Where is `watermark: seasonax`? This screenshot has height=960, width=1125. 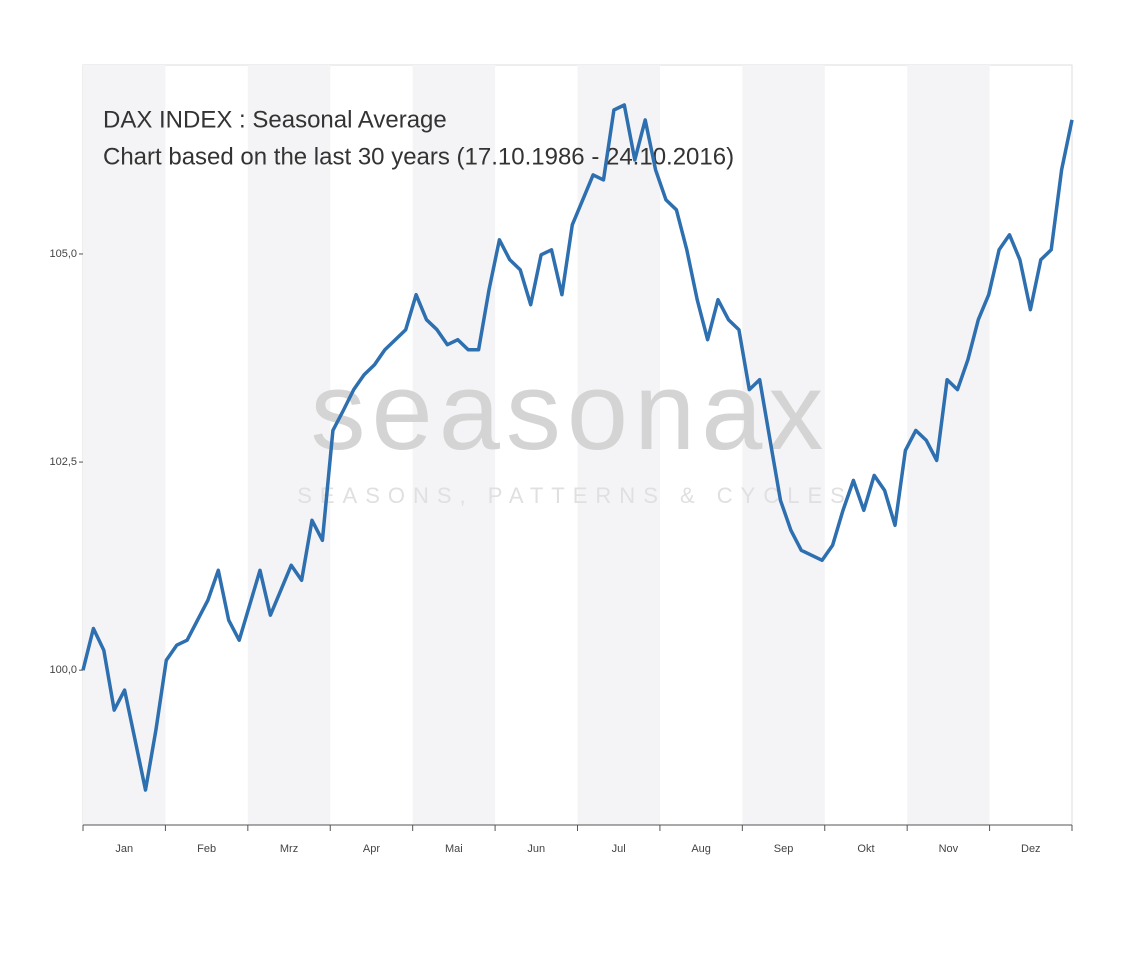 watermark: seasonax is located at coordinates (570, 411).